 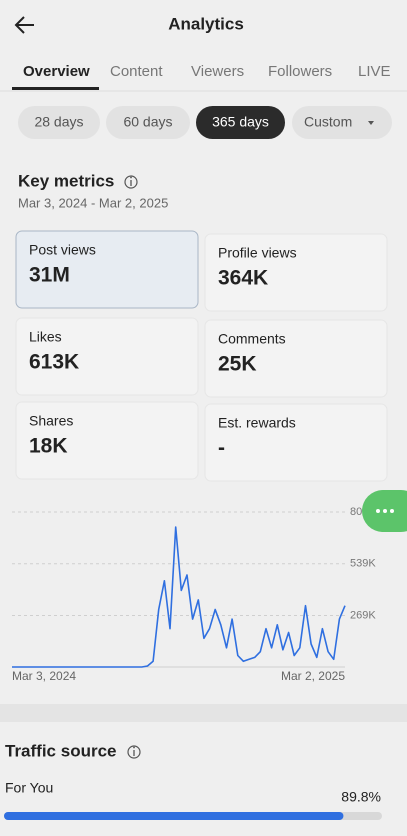 I want to click on date-chip-label: Custom, so click(x=328, y=122).